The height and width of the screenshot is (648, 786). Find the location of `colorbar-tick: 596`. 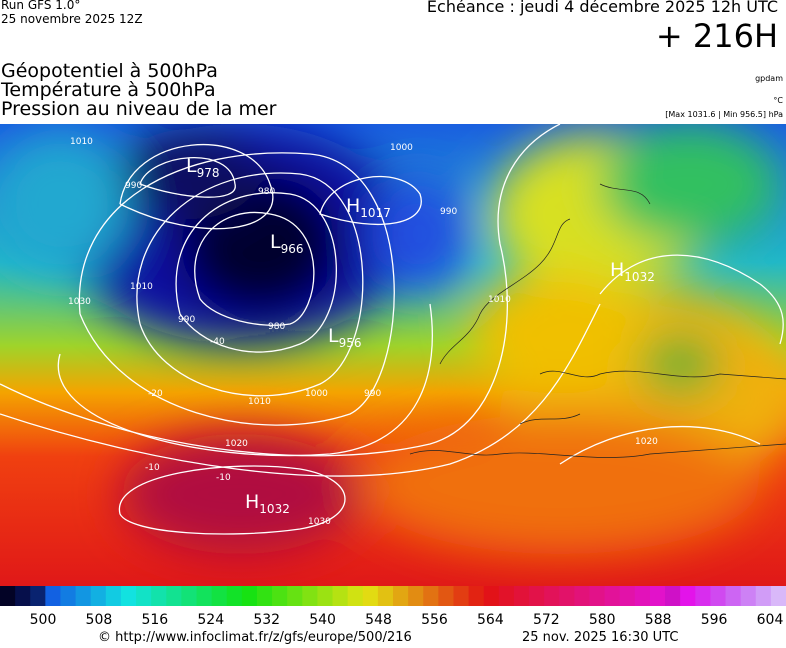

colorbar-tick: 596 is located at coordinates (714, 620).